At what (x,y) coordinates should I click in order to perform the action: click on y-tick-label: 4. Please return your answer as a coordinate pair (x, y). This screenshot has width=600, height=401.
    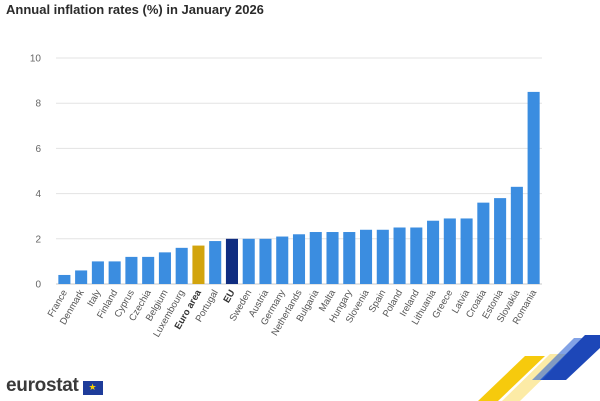
    Looking at the image, I should click on (38, 194).